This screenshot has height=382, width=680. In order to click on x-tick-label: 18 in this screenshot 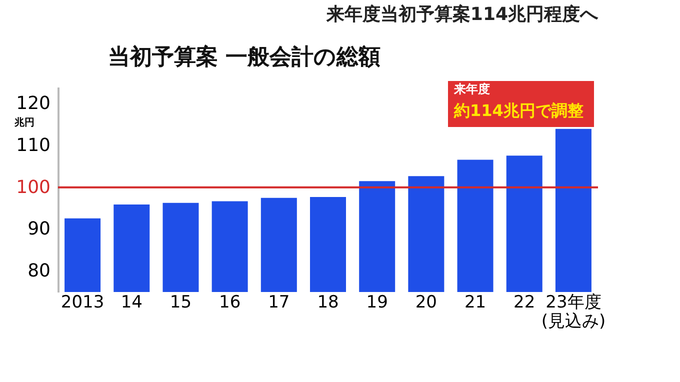, I will do `click(328, 302)`.